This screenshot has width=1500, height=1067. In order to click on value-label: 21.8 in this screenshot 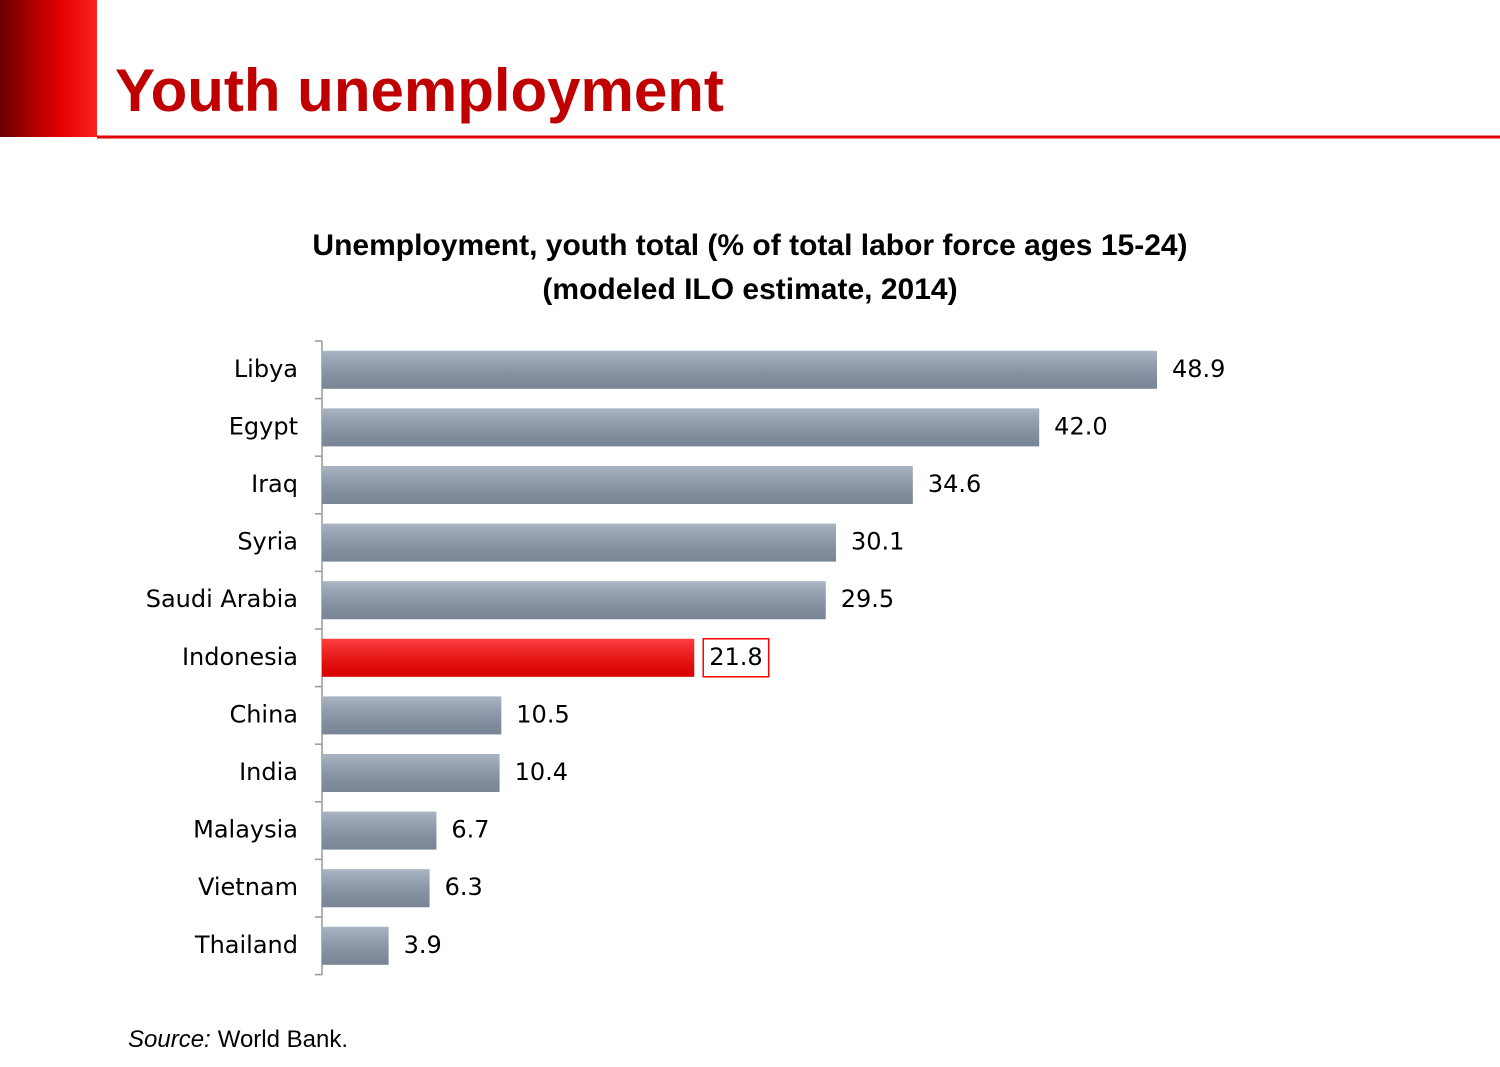, I will do `click(735, 657)`.